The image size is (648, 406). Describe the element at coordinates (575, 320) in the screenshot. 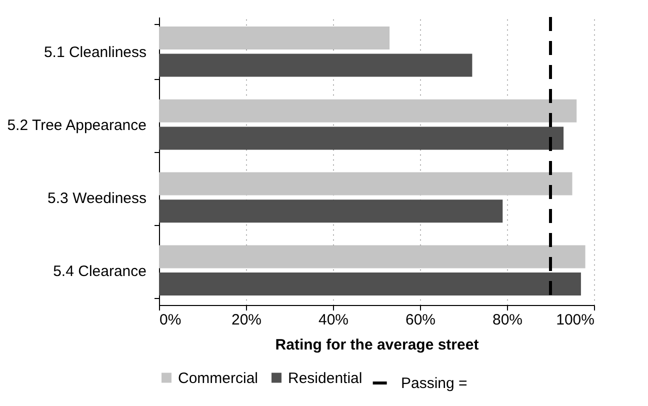

I see `x-tick-label: 100%` at that location.